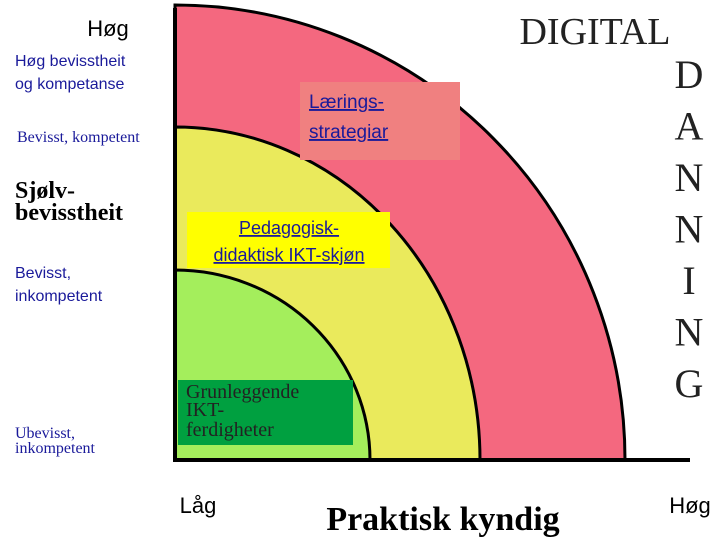 Image resolution: width=727 pixels, height=545 pixels. Describe the element at coordinates (689, 126) in the screenshot. I see `title-letter: A` at that location.